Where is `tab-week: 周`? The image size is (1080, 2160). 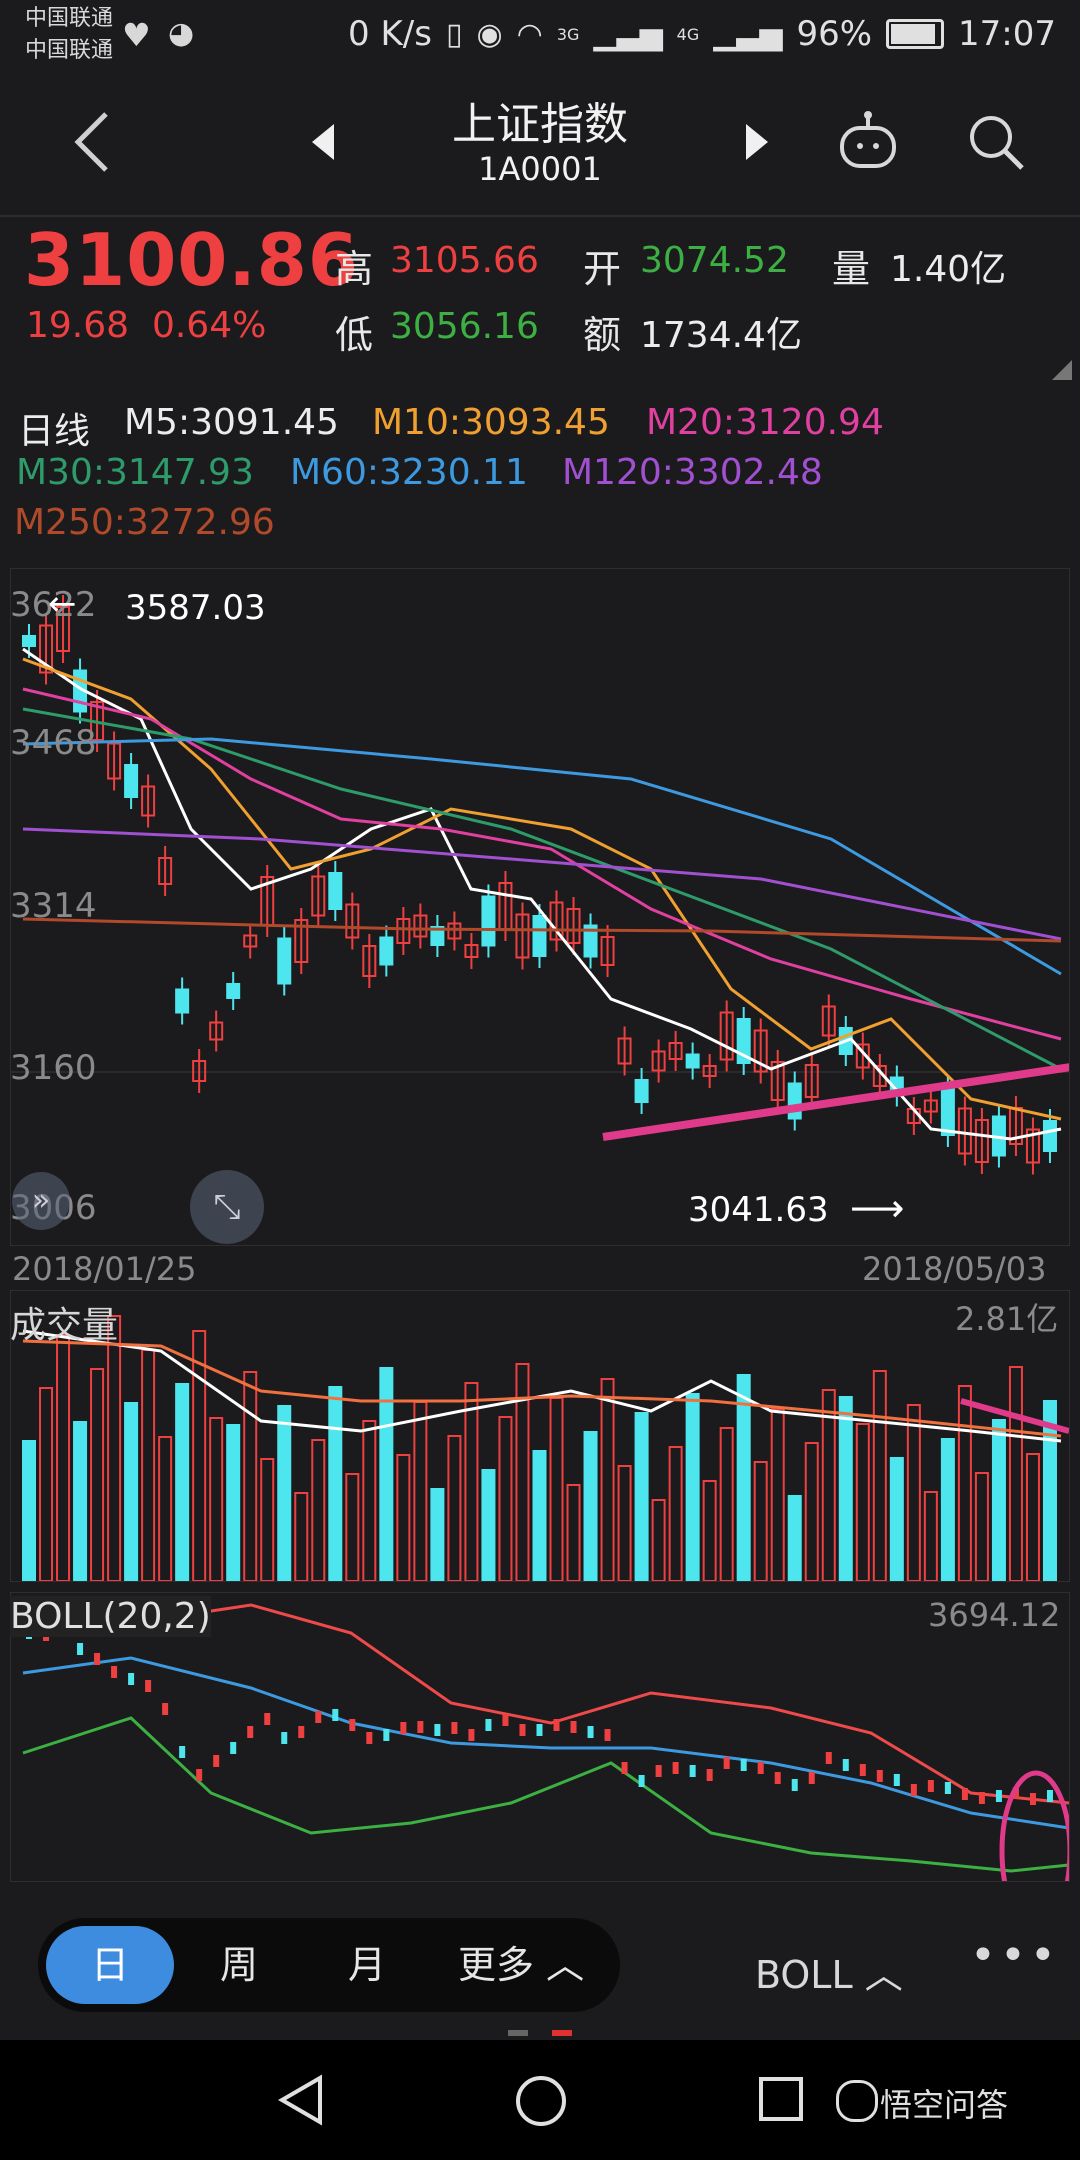 tab-week: 周 is located at coordinates (239, 1965).